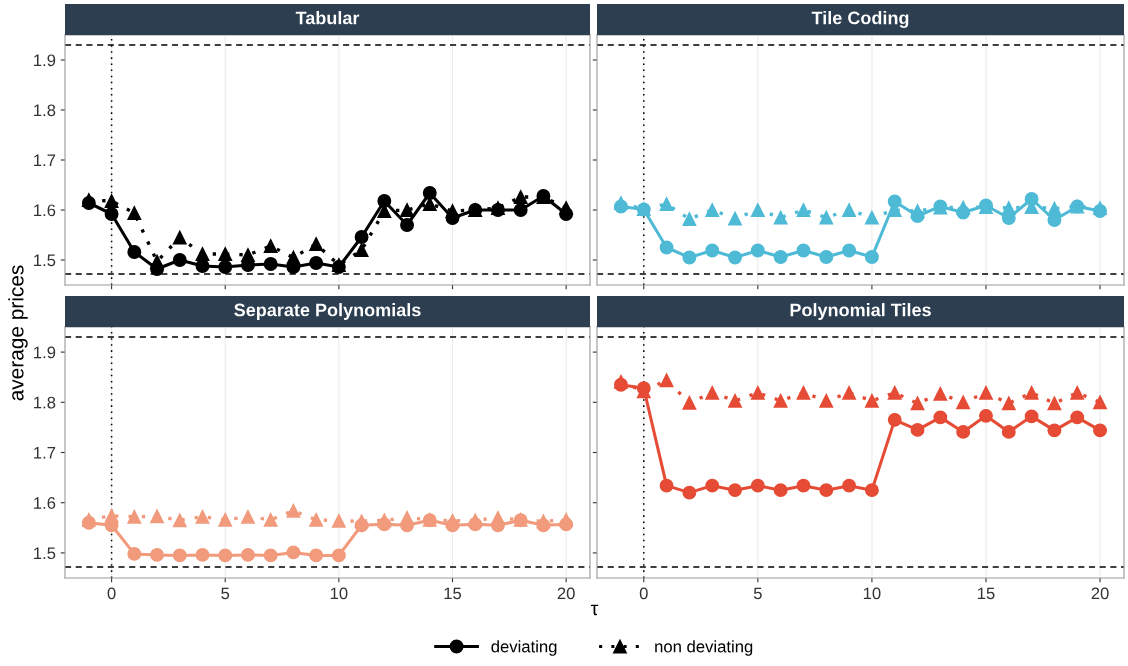 This screenshot has height=666, width=1128. What do you see at coordinates (327, 311) in the screenshot?
I see `chart-title: Separate Polynomials` at bounding box center [327, 311].